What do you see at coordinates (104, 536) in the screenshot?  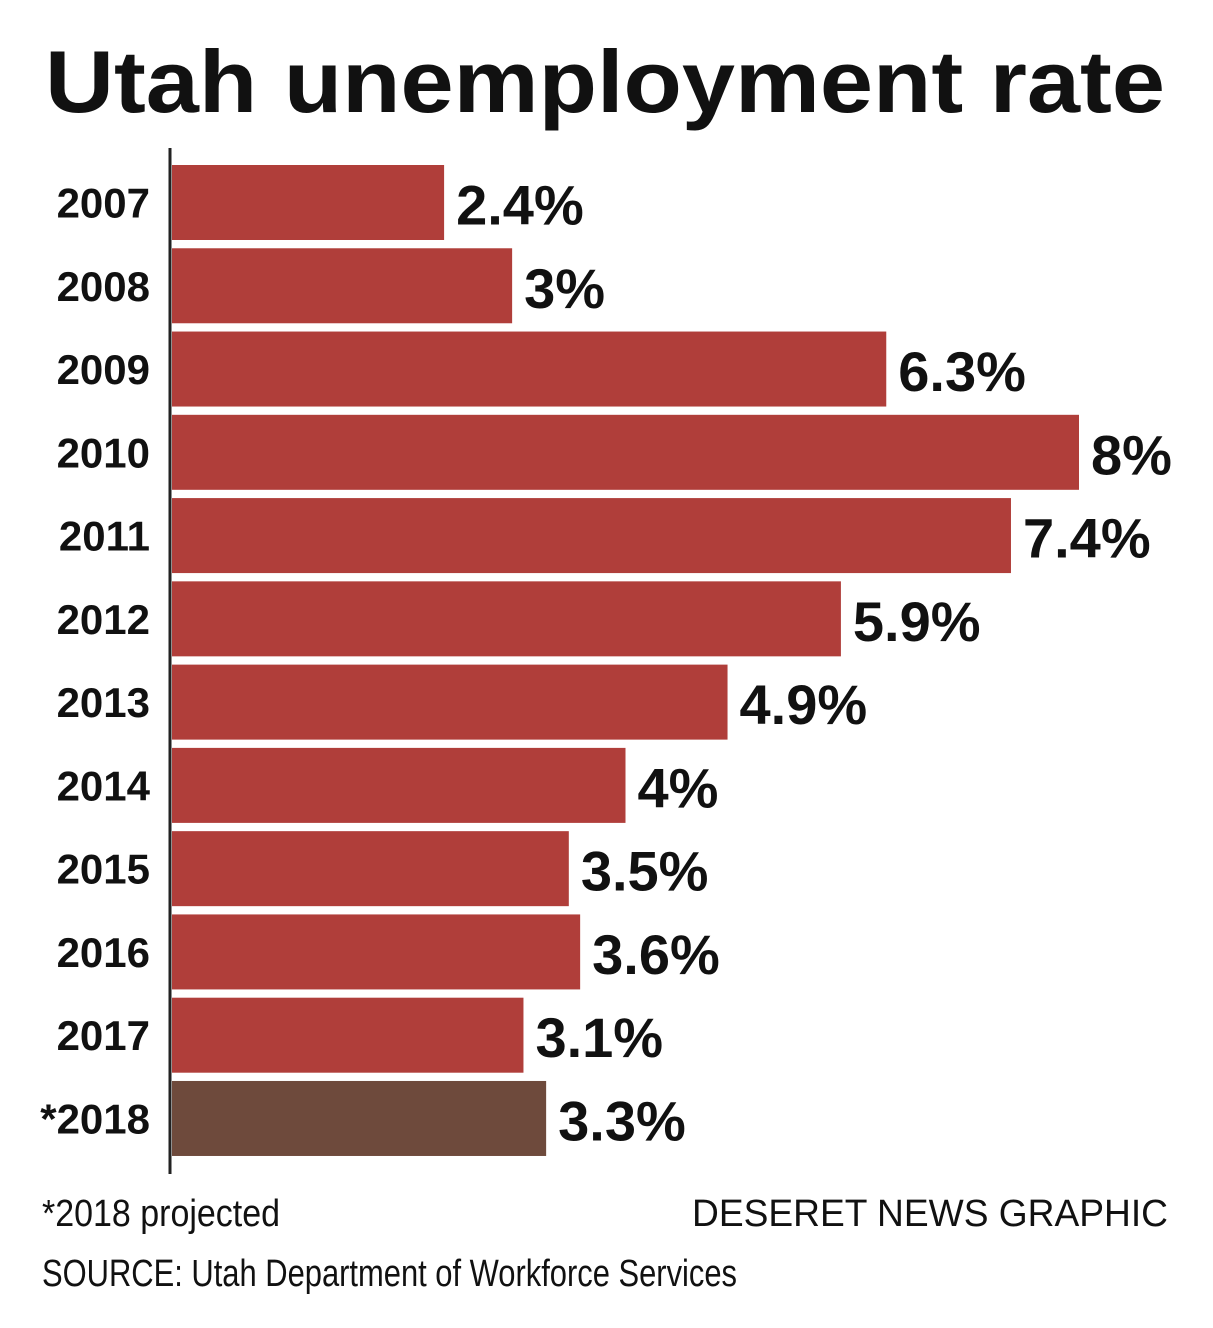 I see `y-tick-label: 2011` at bounding box center [104, 536].